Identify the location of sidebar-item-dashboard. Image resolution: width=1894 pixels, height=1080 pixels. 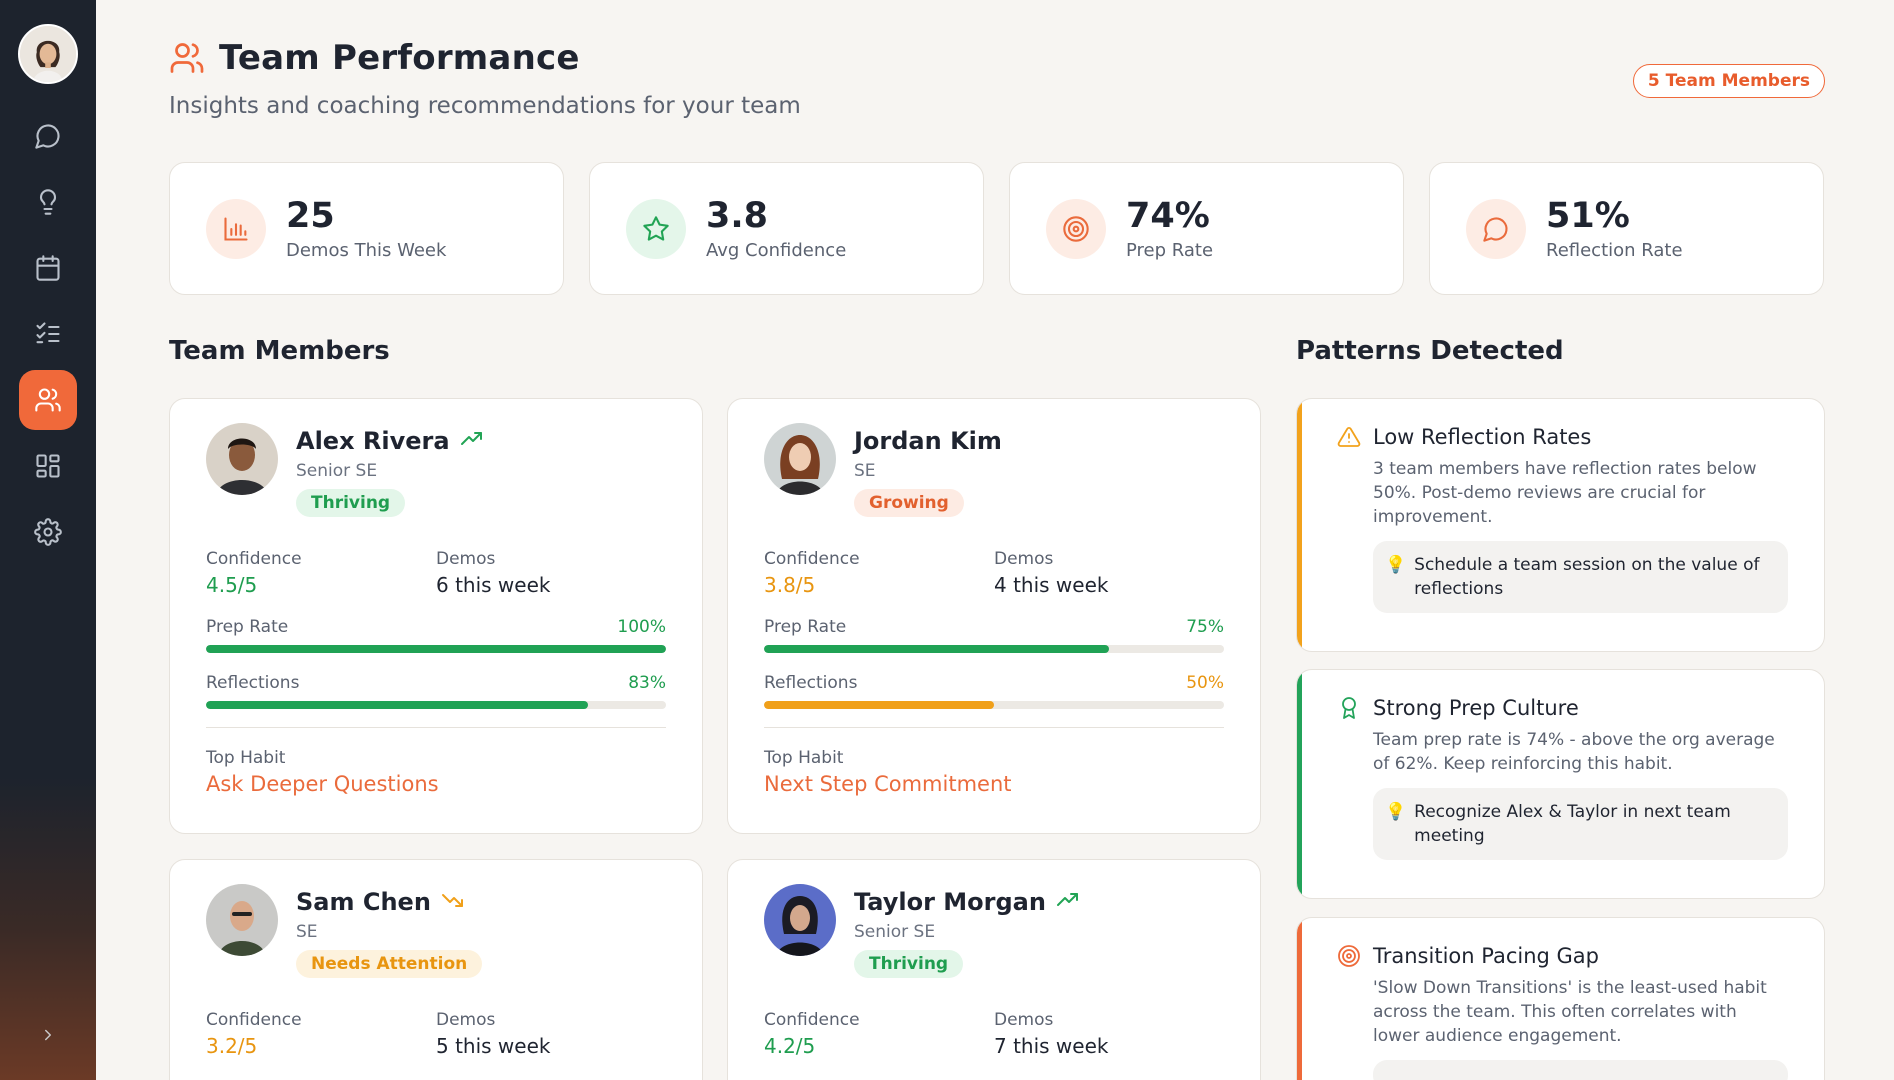
(48, 466).